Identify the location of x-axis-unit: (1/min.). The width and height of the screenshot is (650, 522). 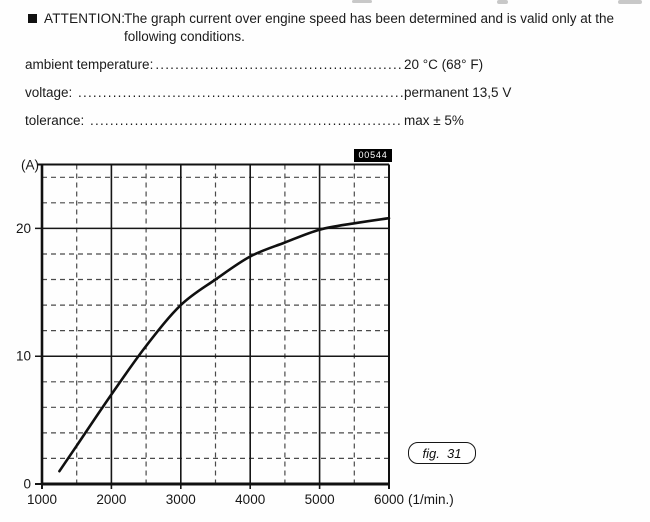
(431, 499).